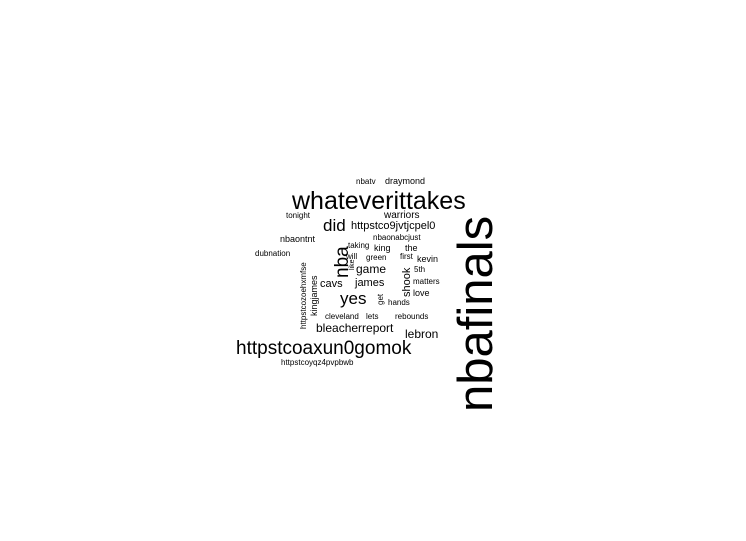 The image size is (746, 541). What do you see at coordinates (412, 316) in the screenshot?
I see `word-rebounds: rebounds` at bounding box center [412, 316].